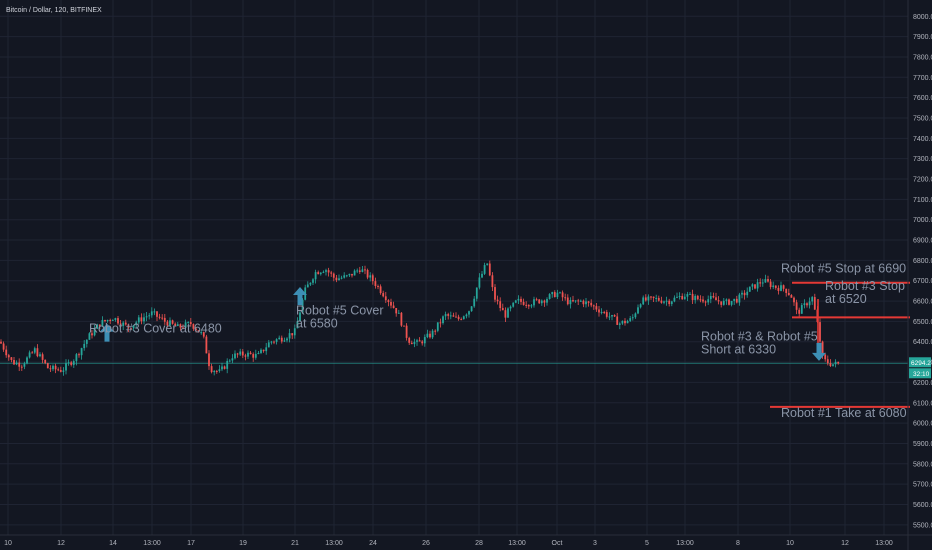 Image resolution: width=932 pixels, height=550 pixels. What do you see at coordinates (922, 444) in the screenshot?
I see `y-tick-label: 5900.0` at bounding box center [922, 444].